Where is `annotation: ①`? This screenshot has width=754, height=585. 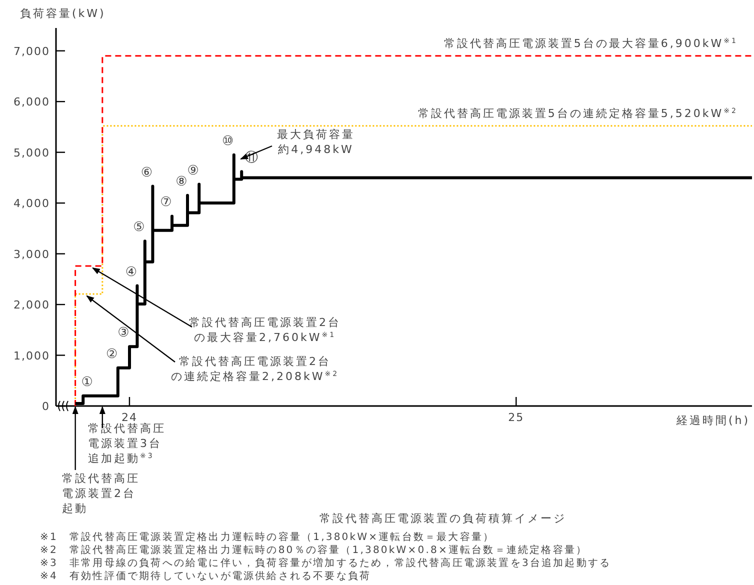 annotation: ① is located at coordinates (87, 382).